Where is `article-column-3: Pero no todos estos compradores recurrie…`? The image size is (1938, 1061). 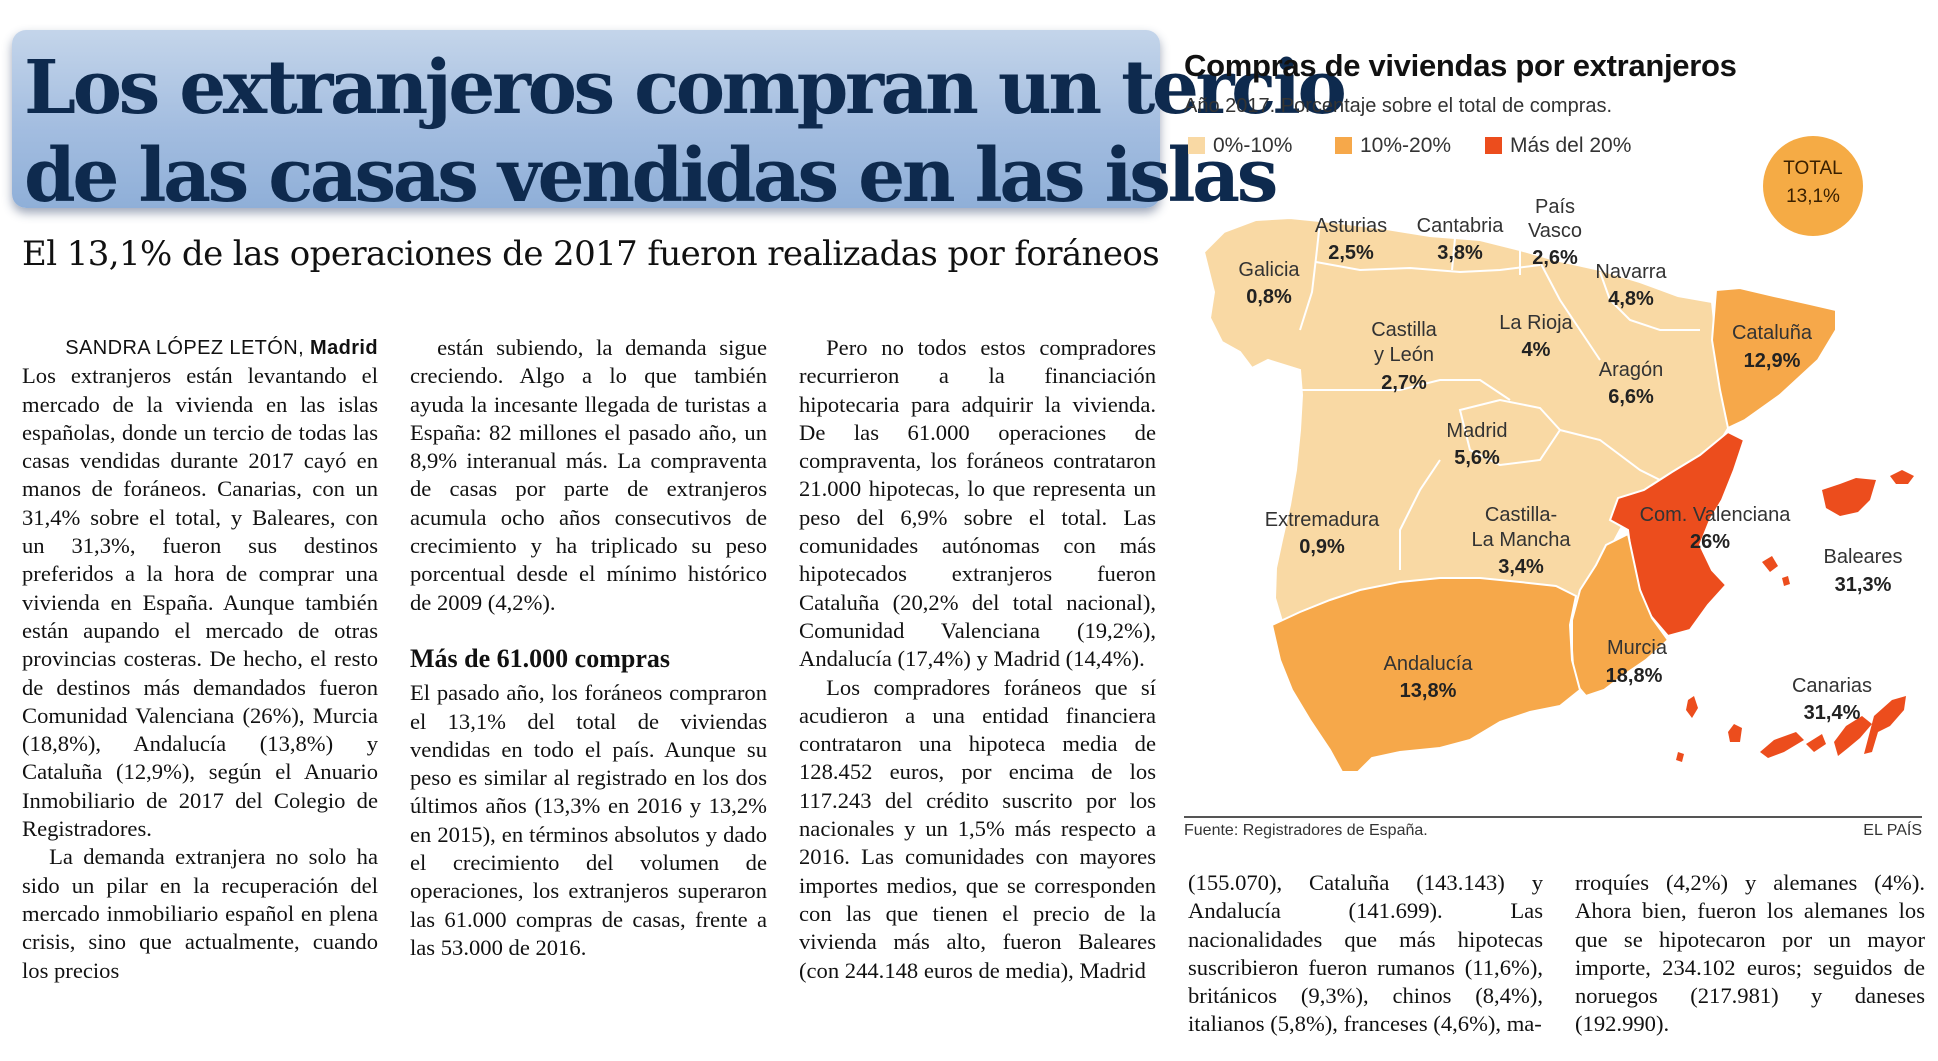 article-column-3: Pero no todos estos compradores recurrie… is located at coordinates (977, 659).